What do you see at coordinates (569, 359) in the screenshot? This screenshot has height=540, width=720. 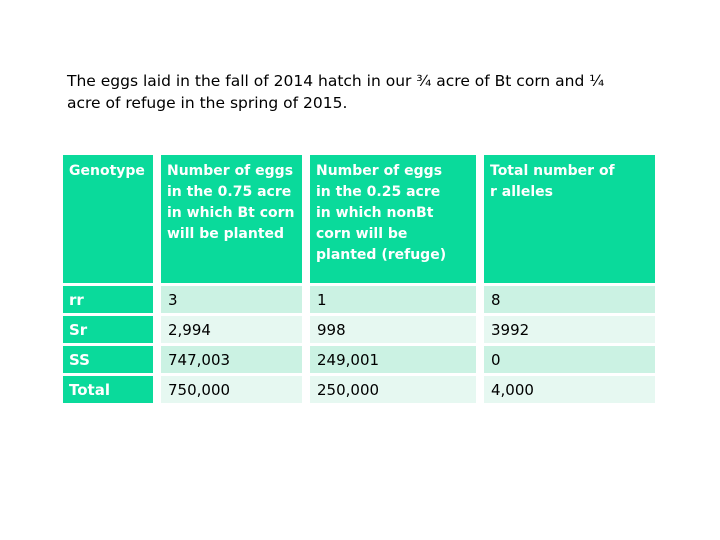 I see `data-cell: 0` at bounding box center [569, 359].